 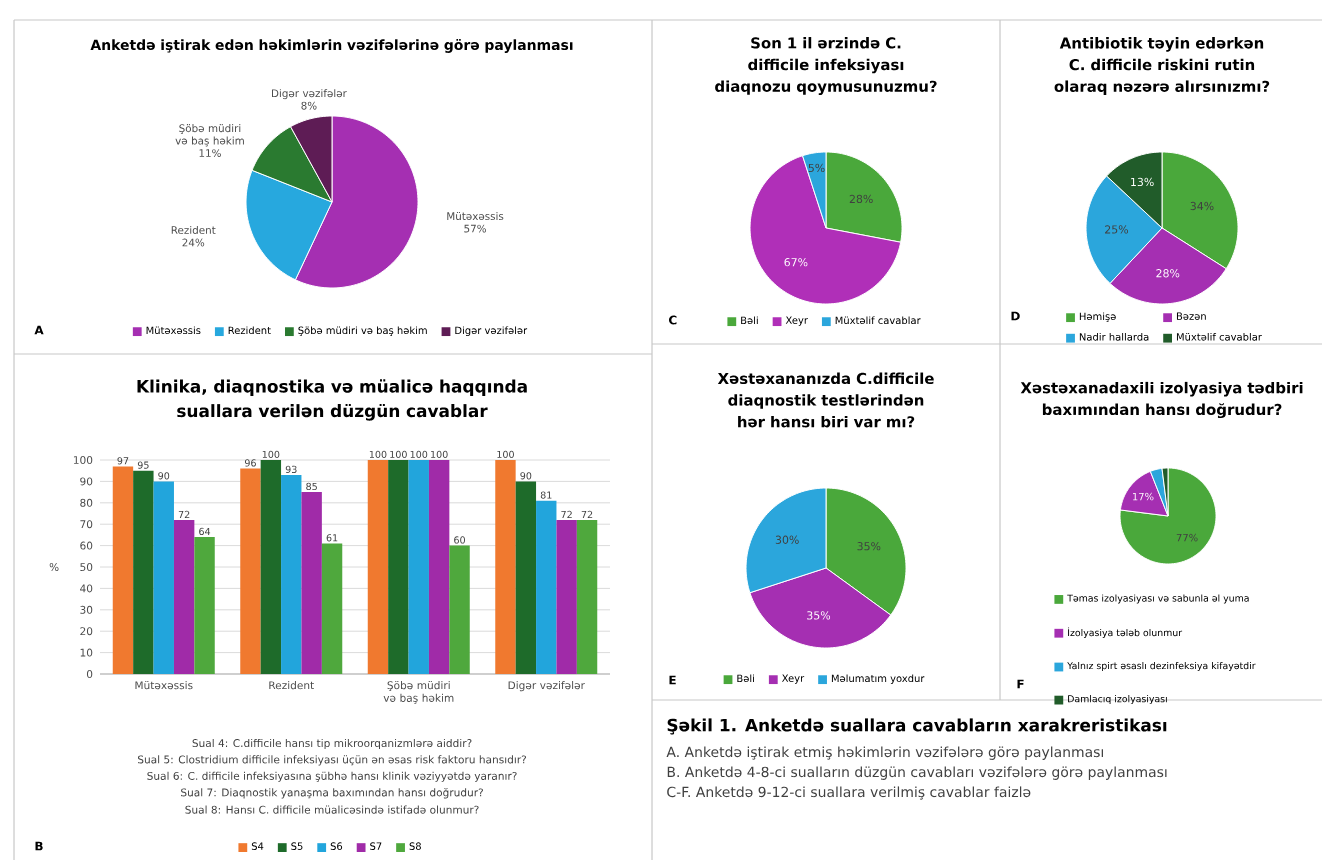 I want to click on text: Şəkil 1. Anketdə suallara cavabların xarakreristikası, so click(x=917, y=726).